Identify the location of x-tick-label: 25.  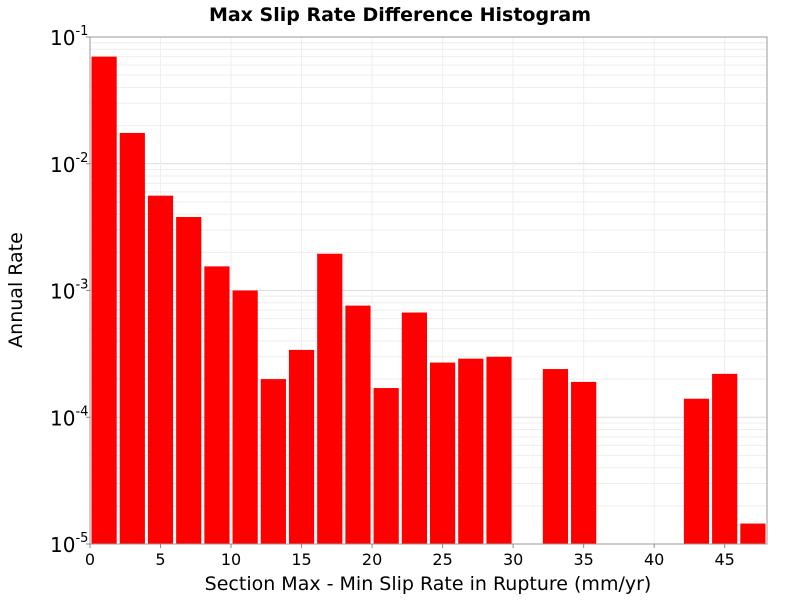
(442, 559).